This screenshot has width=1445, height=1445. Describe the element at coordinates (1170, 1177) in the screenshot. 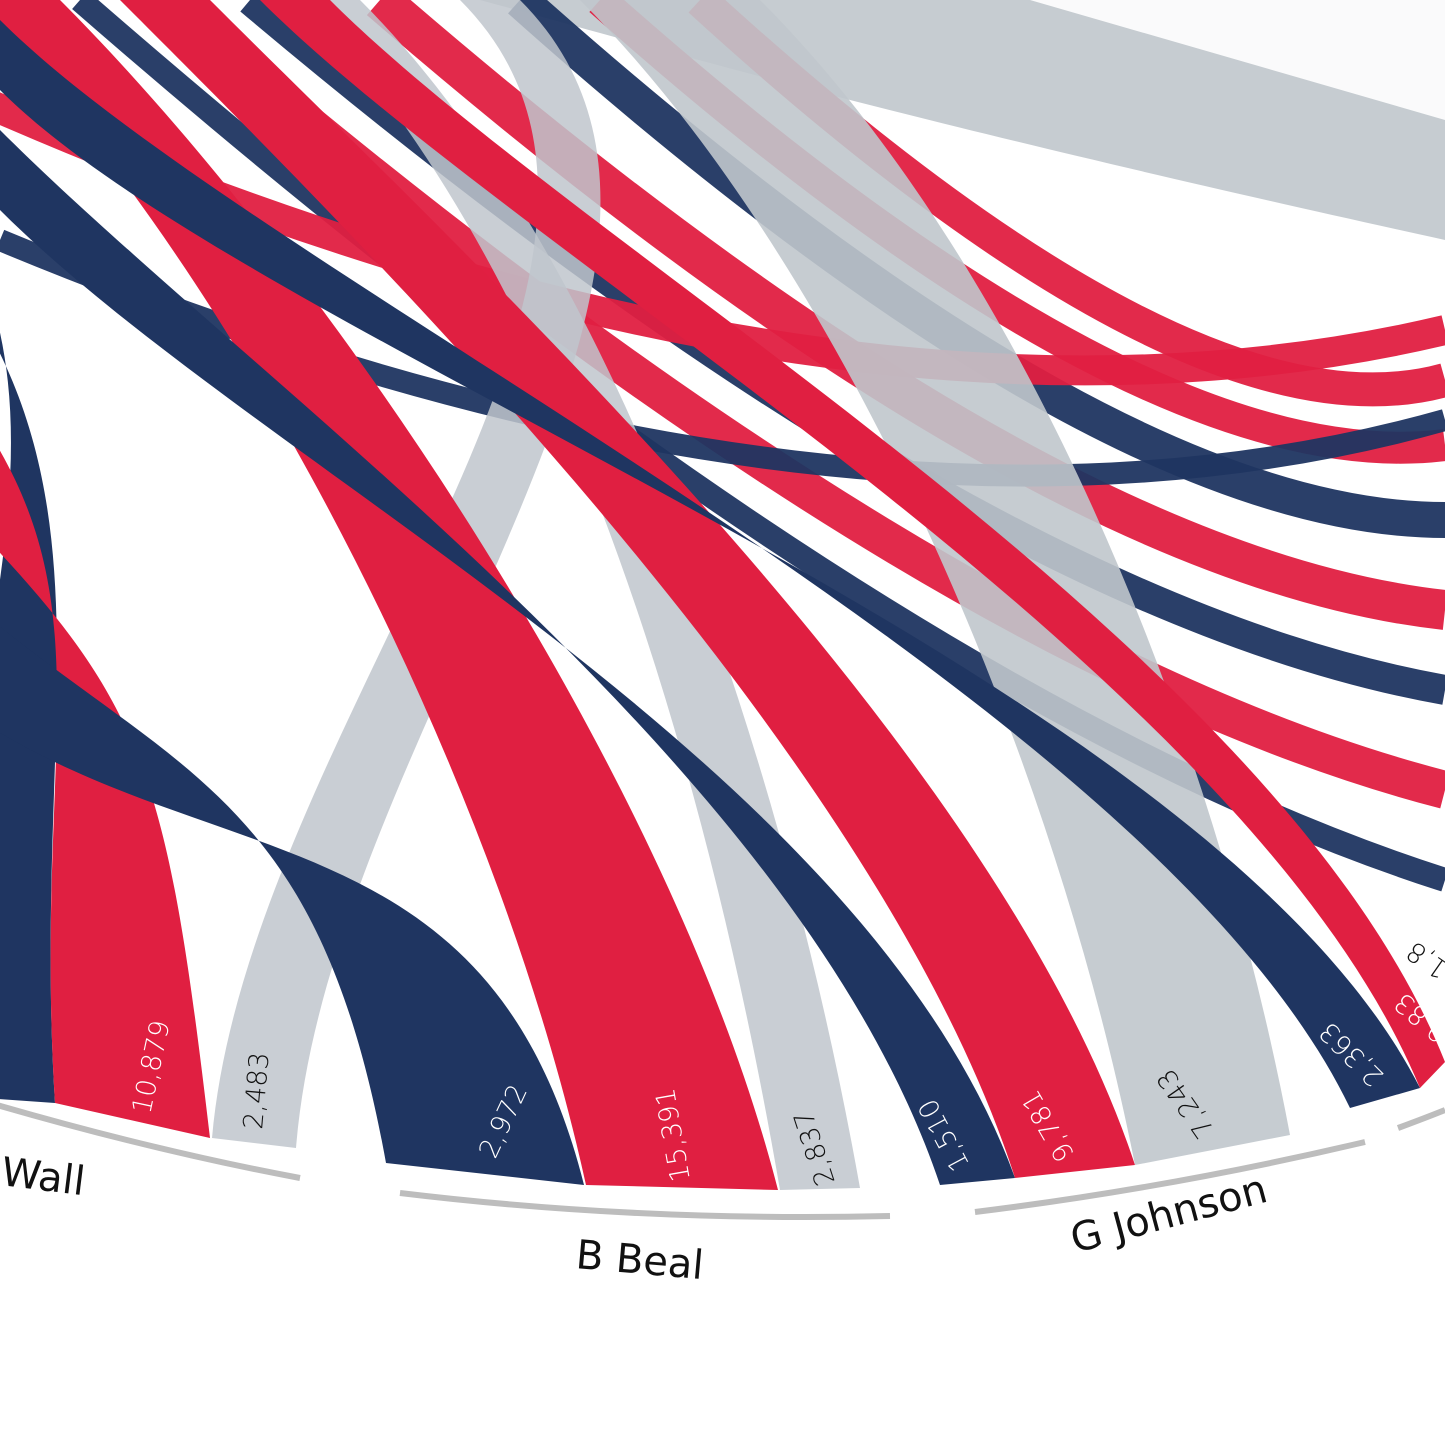

I see `group-arc-g-johnson` at that location.